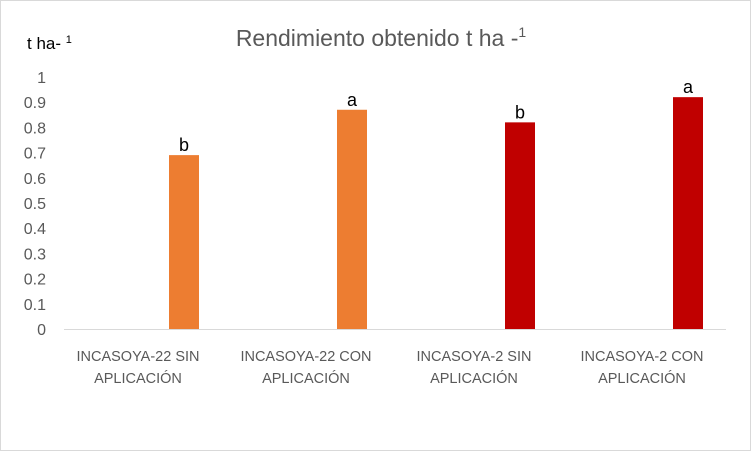 The image size is (751, 452). What do you see at coordinates (35, 103) in the screenshot?
I see `y-tick-label: 0.9` at bounding box center [35, 103].